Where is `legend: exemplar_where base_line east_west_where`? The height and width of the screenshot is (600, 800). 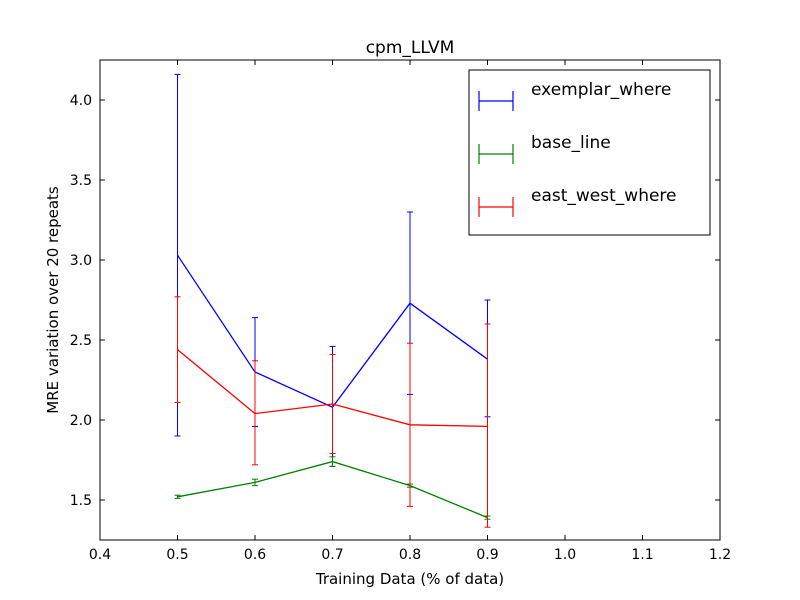
legend: exemplar_where base_line east_west_where is located at coordinates (589, 152).